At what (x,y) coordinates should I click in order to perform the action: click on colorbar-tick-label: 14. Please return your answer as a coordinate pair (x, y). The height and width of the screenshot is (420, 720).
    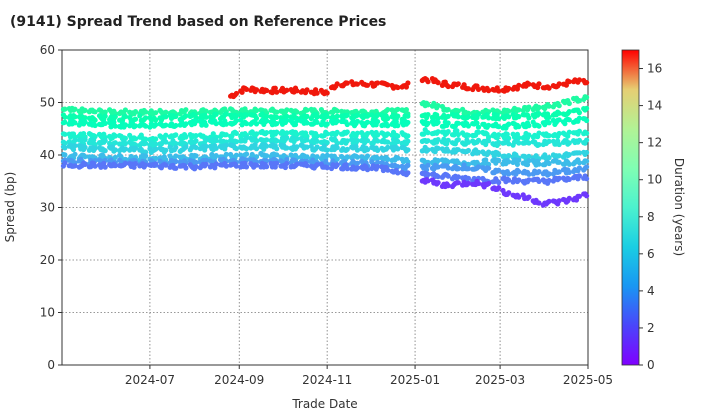
    Looking at the image, I should click on (654, 106).